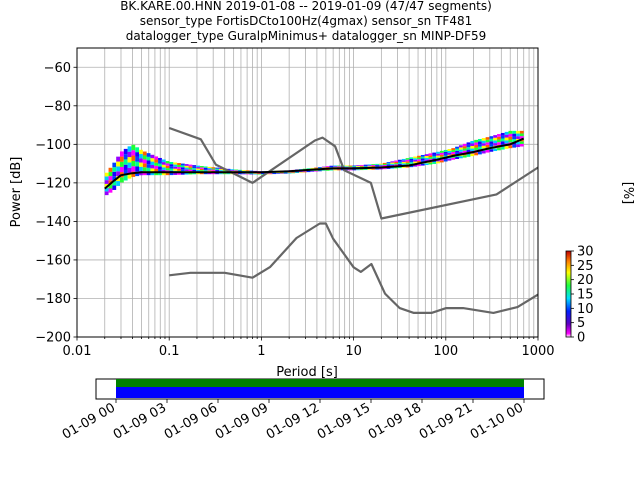  Describe the element at coordinates (140, 421) in the screenshot. I see `timeline-tick-label: 01-09 03` at that location.